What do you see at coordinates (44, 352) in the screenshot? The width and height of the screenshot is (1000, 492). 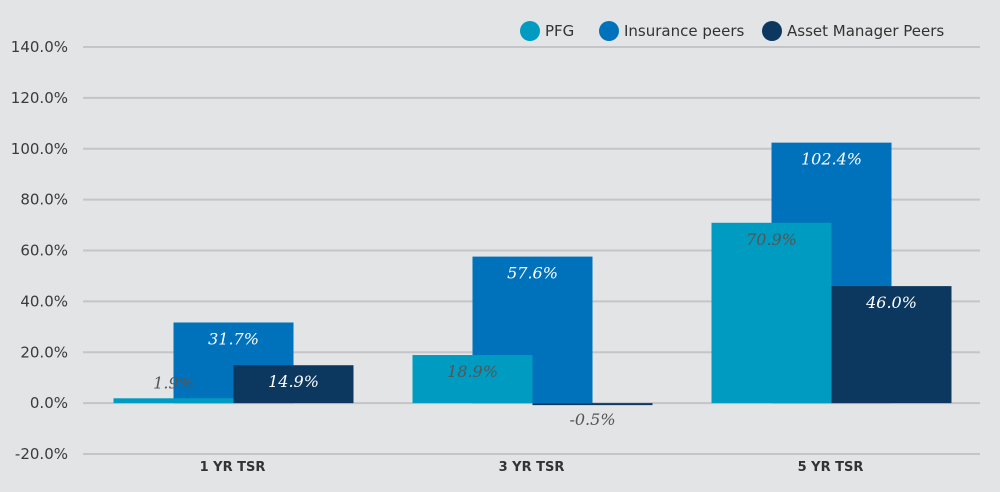 I see `y-tick-label: 20.0%` at bounding box center [44, 352].